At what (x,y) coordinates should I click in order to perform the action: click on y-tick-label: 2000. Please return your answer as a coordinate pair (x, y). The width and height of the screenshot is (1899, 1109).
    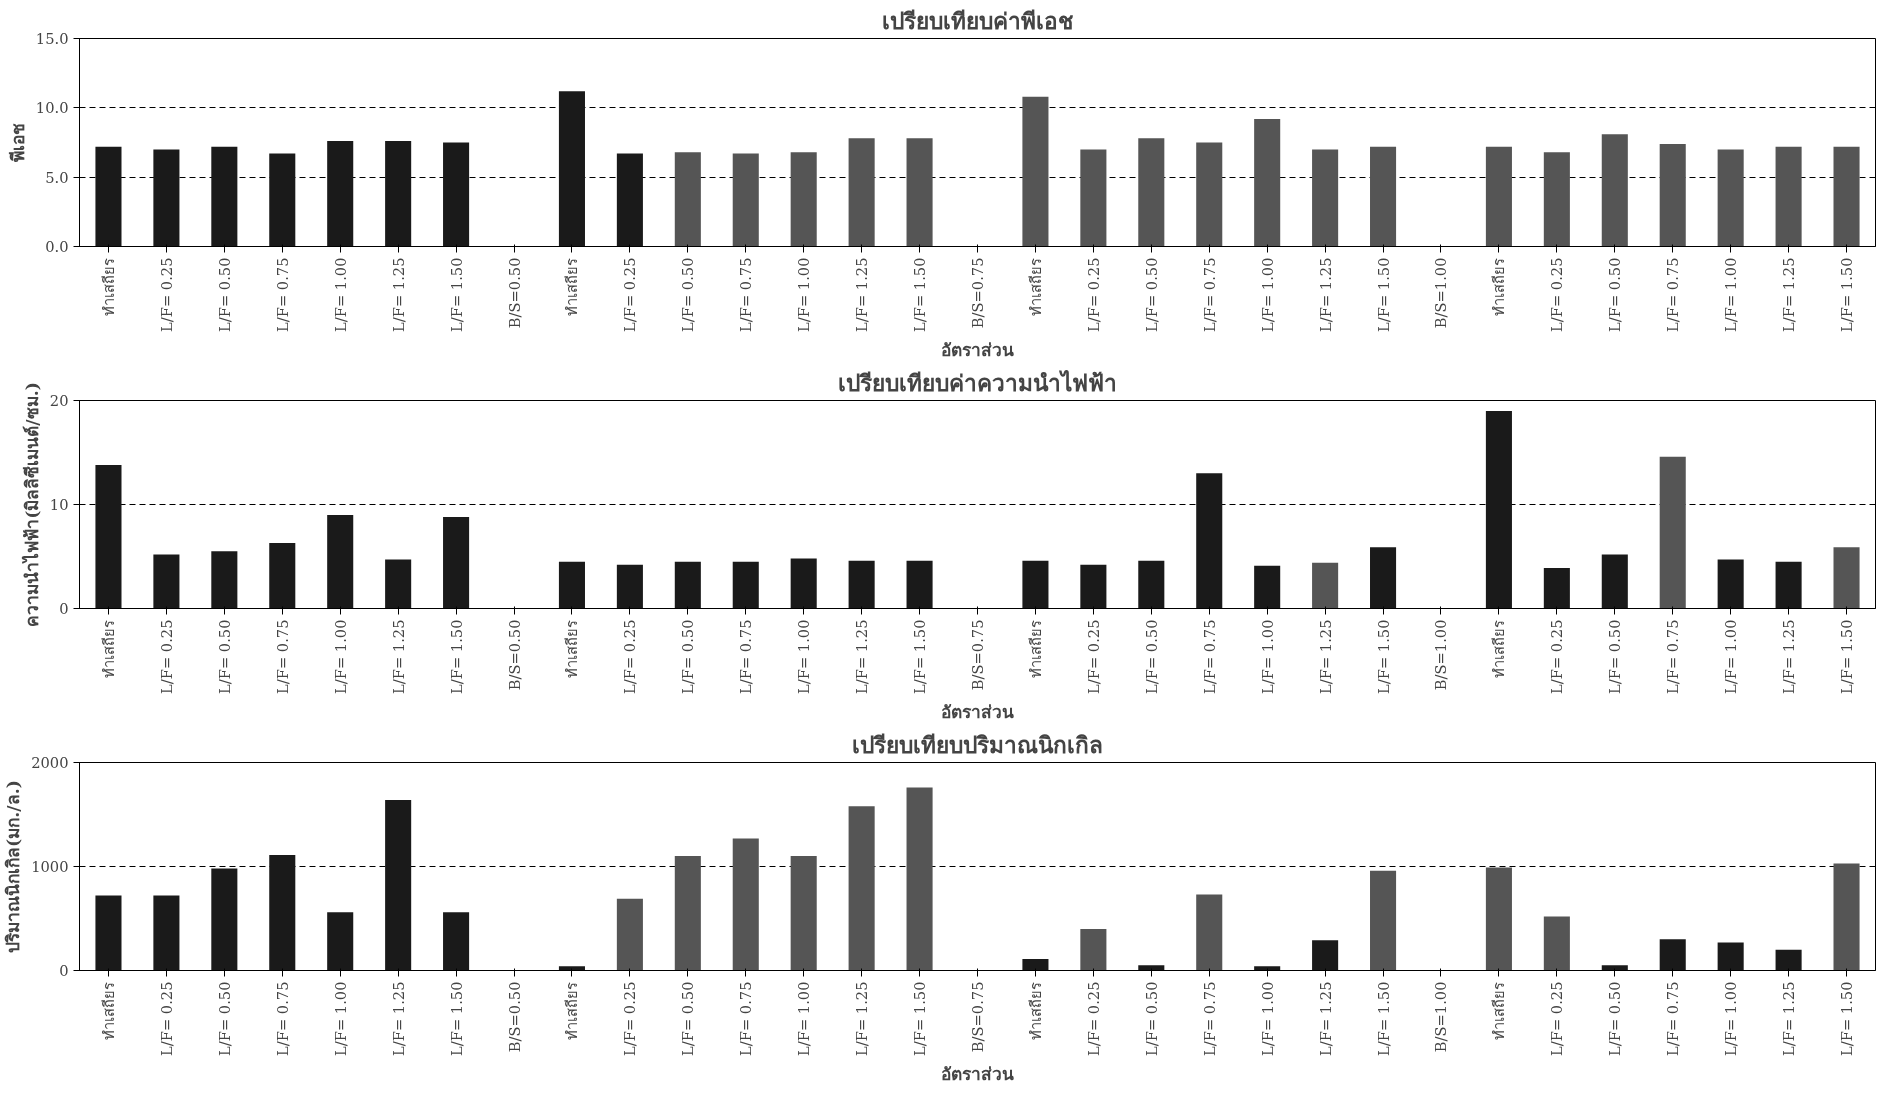
    Looking at the image, I should click on (50, 762).